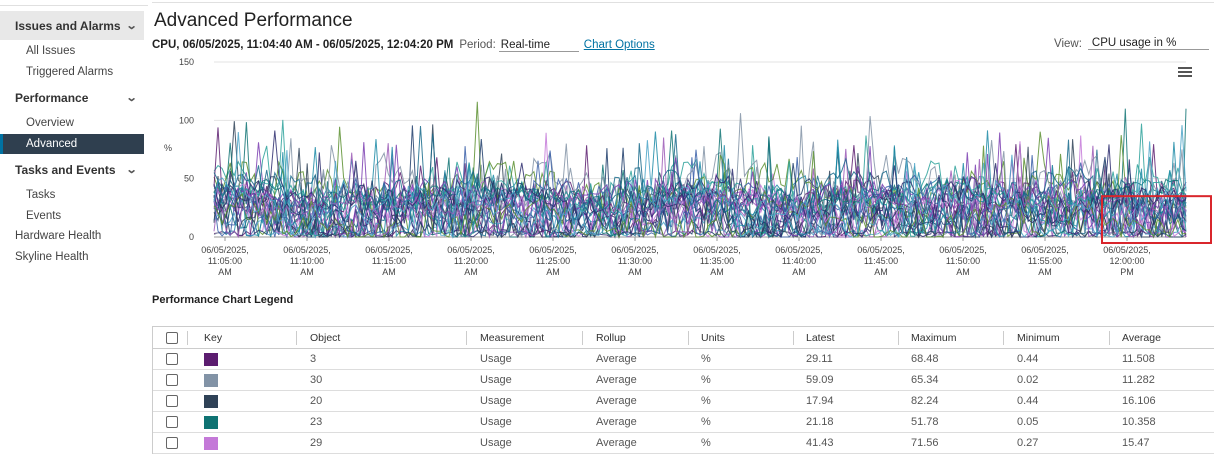 This screenshot has height=455, width=1214. What do you see at coordinates (683, 422) in the screenshot?
I see `table-row: 23 Usage Average% 21.18 51.78 0.05 10.358` at bounding box center [683, 422].